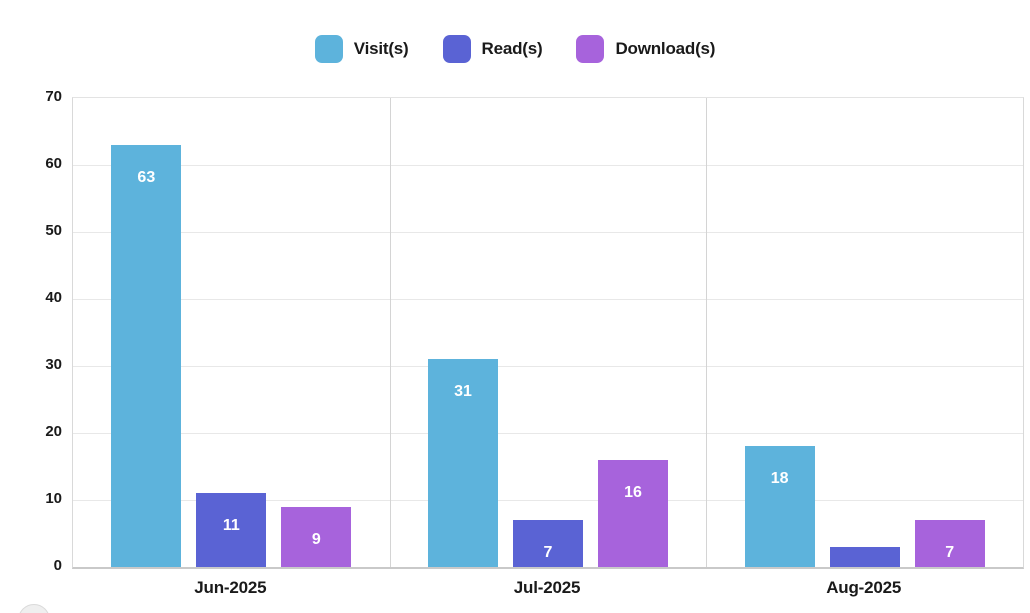  I want to click on bar-value-label: 16, so click(633, 492).